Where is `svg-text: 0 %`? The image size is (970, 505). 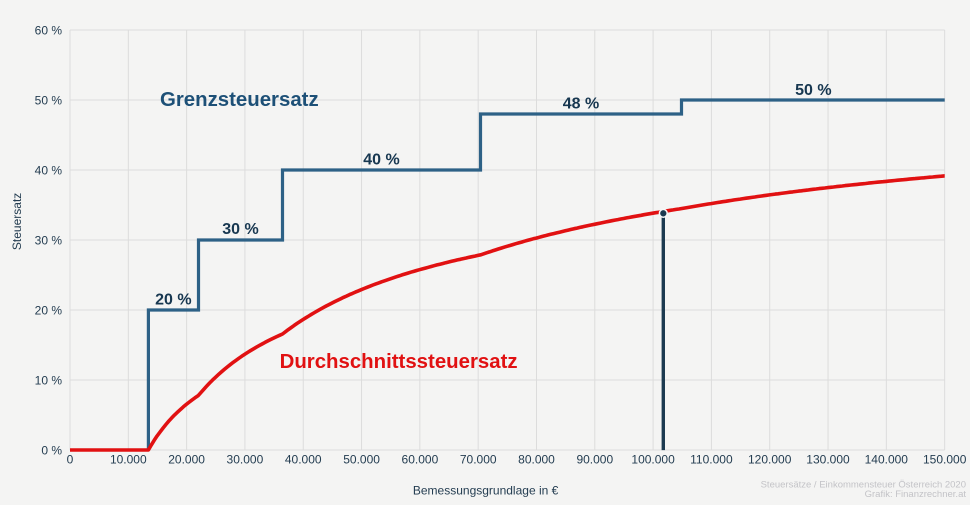 svg-text: 0 % is located at coordinates (51, 451).